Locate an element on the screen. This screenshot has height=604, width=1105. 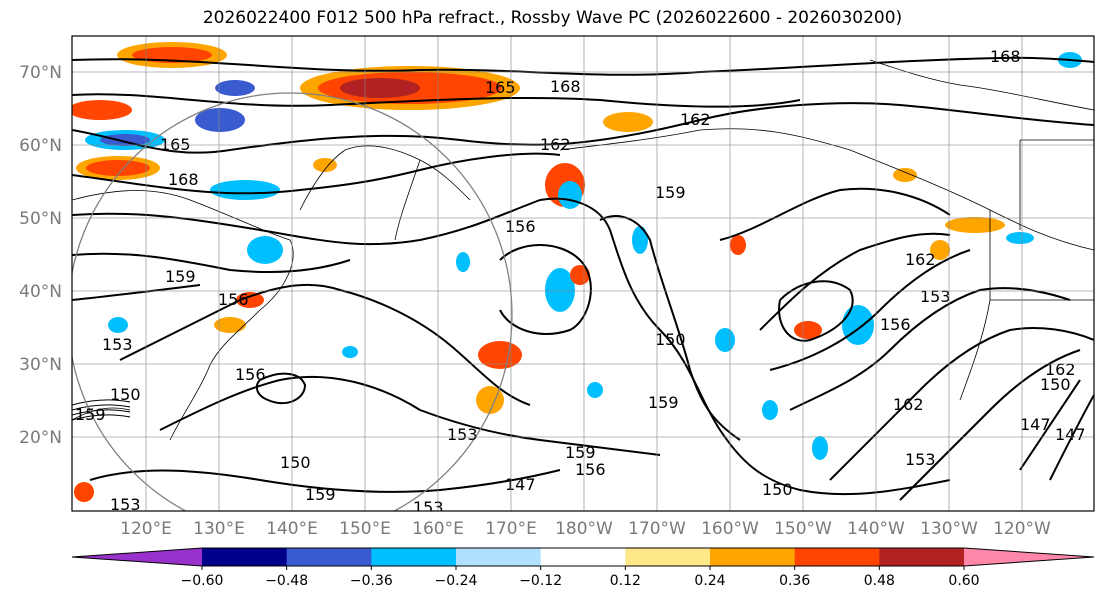
lon-label: 130°W is located at coordinates (949, 529).